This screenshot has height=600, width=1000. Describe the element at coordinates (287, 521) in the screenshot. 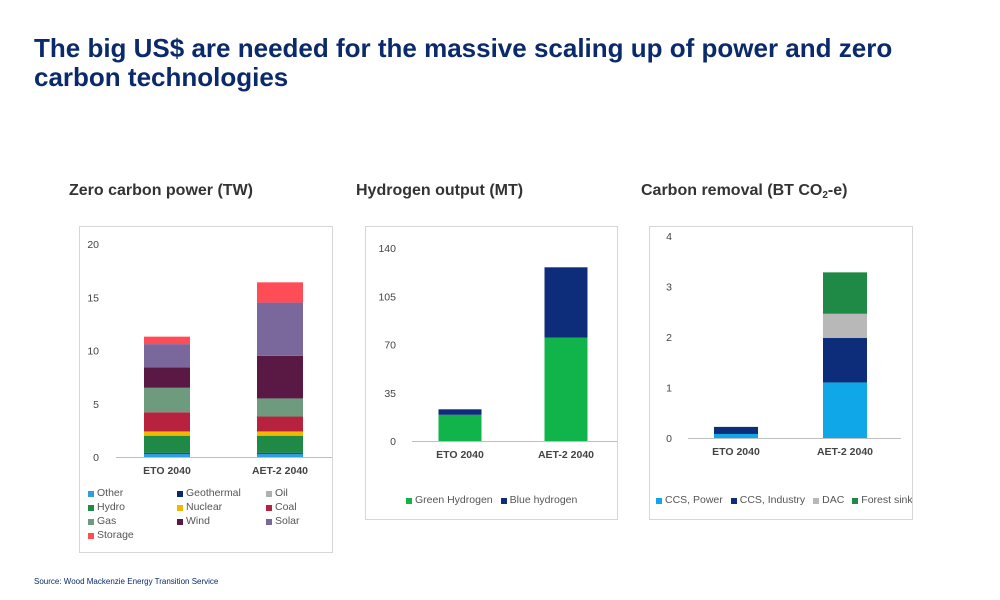

I see `legend-label: Solar` at that location.